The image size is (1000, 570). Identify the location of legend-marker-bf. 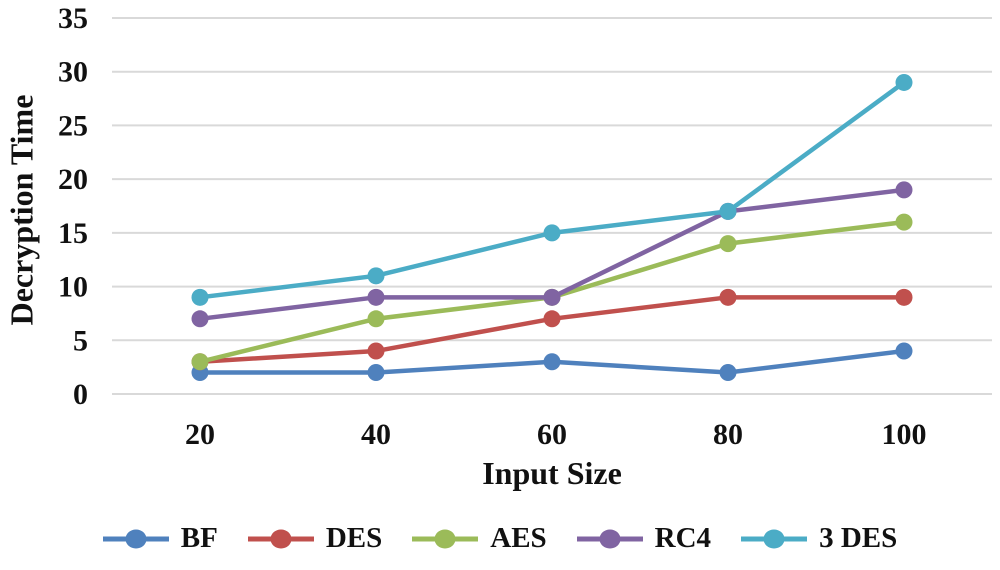
(135, 538).